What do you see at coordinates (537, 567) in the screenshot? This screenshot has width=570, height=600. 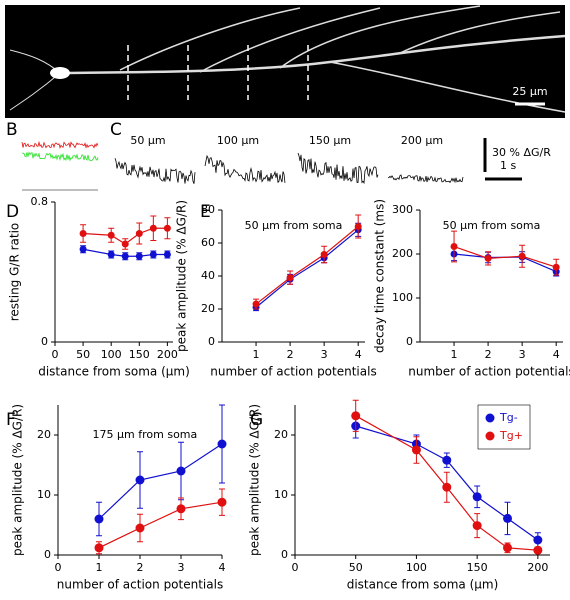 I see `x-tick-label: 200` at bounding box center [537, 567].